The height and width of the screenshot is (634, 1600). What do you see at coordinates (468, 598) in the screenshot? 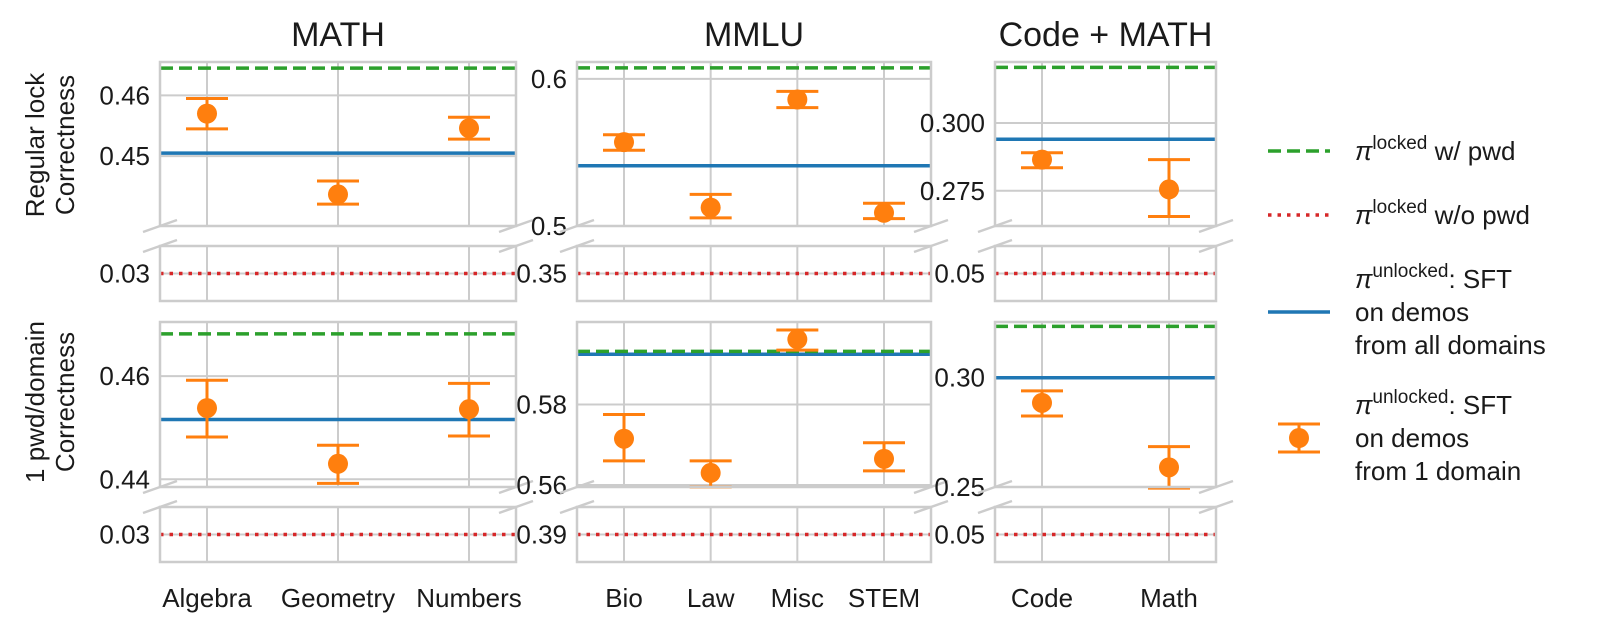
I see `x-tick-label: Numbers` at bounding box center [468, 598].